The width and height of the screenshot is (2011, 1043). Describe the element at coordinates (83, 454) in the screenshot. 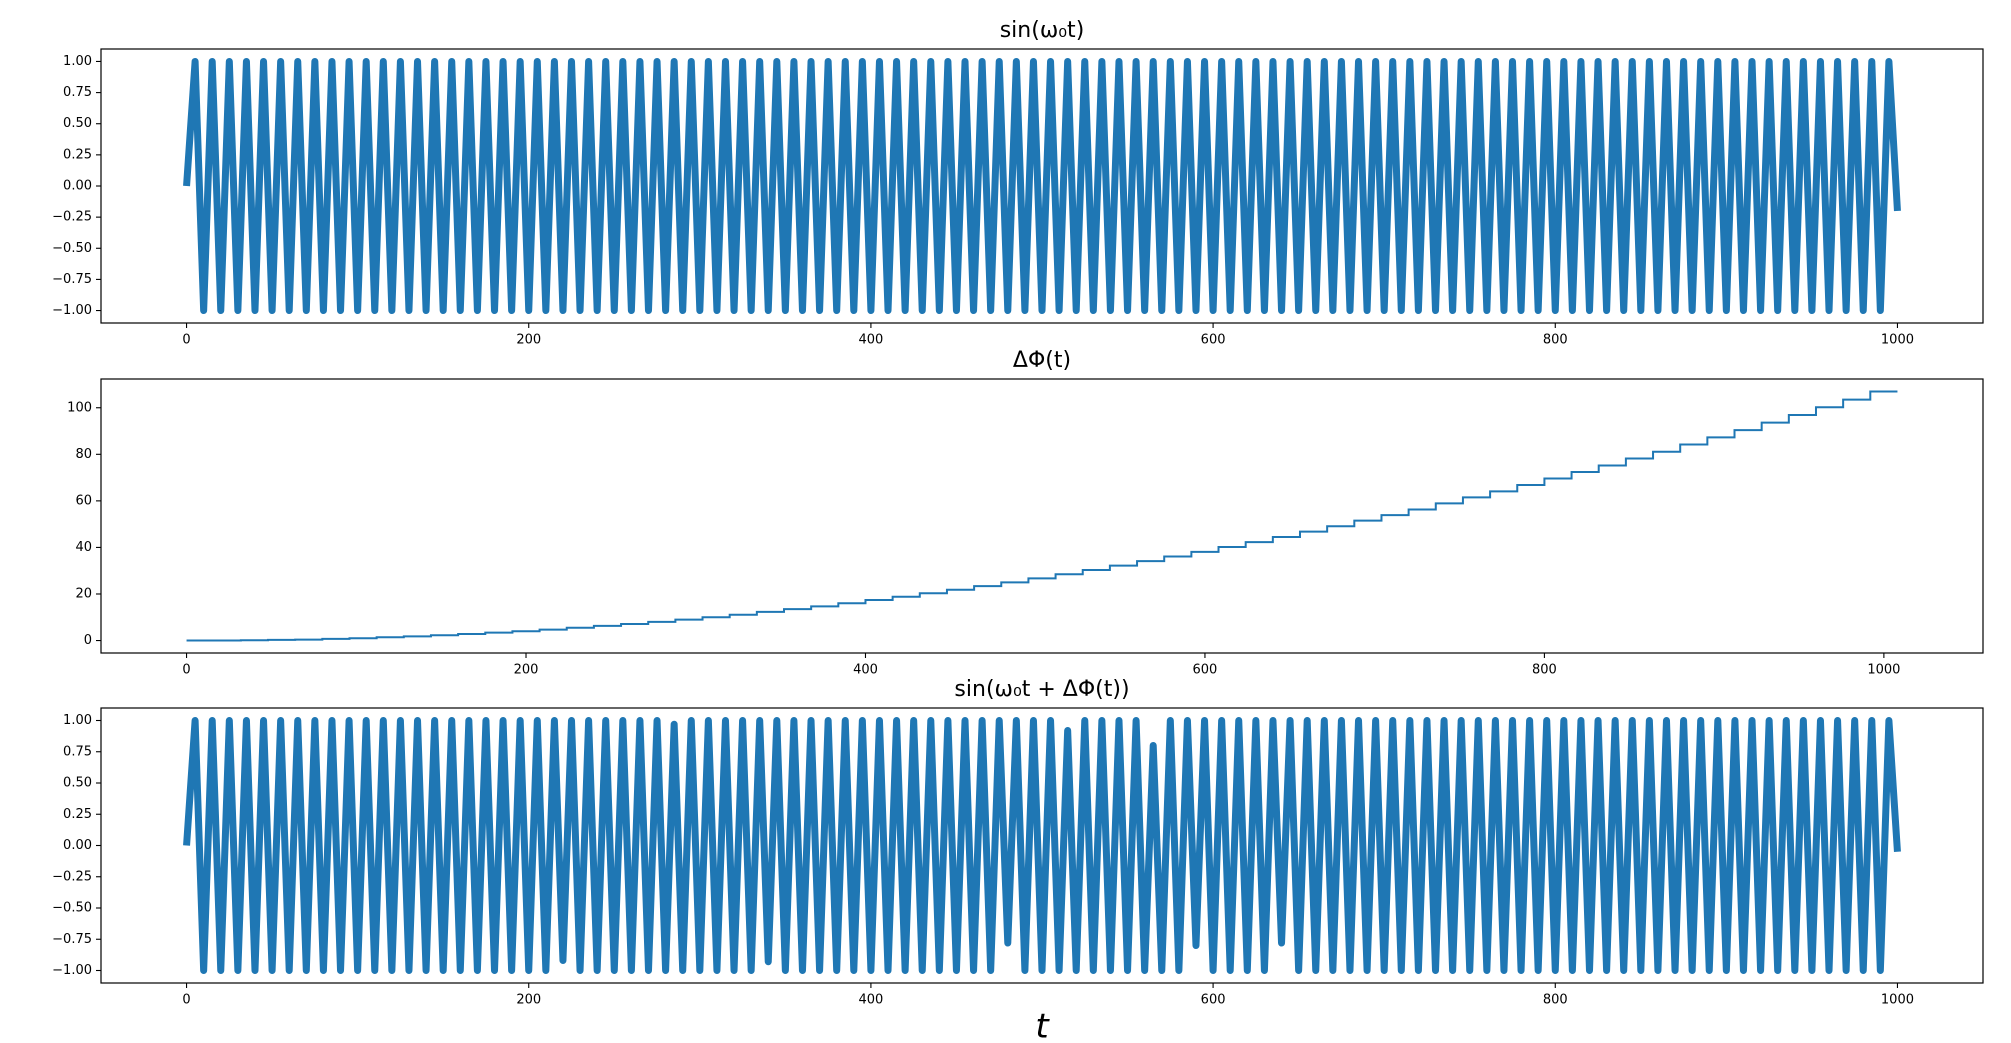

I see `y-tick-label: 80` at that location.